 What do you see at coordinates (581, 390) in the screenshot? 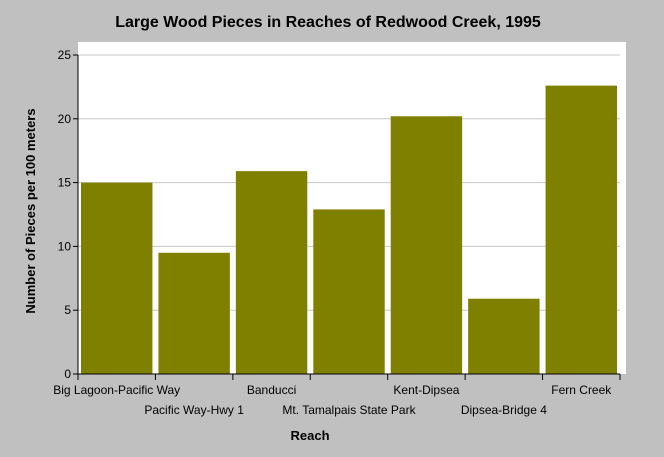
I see `x-category-label: Fern Creek` at bounding box center [581, 390].